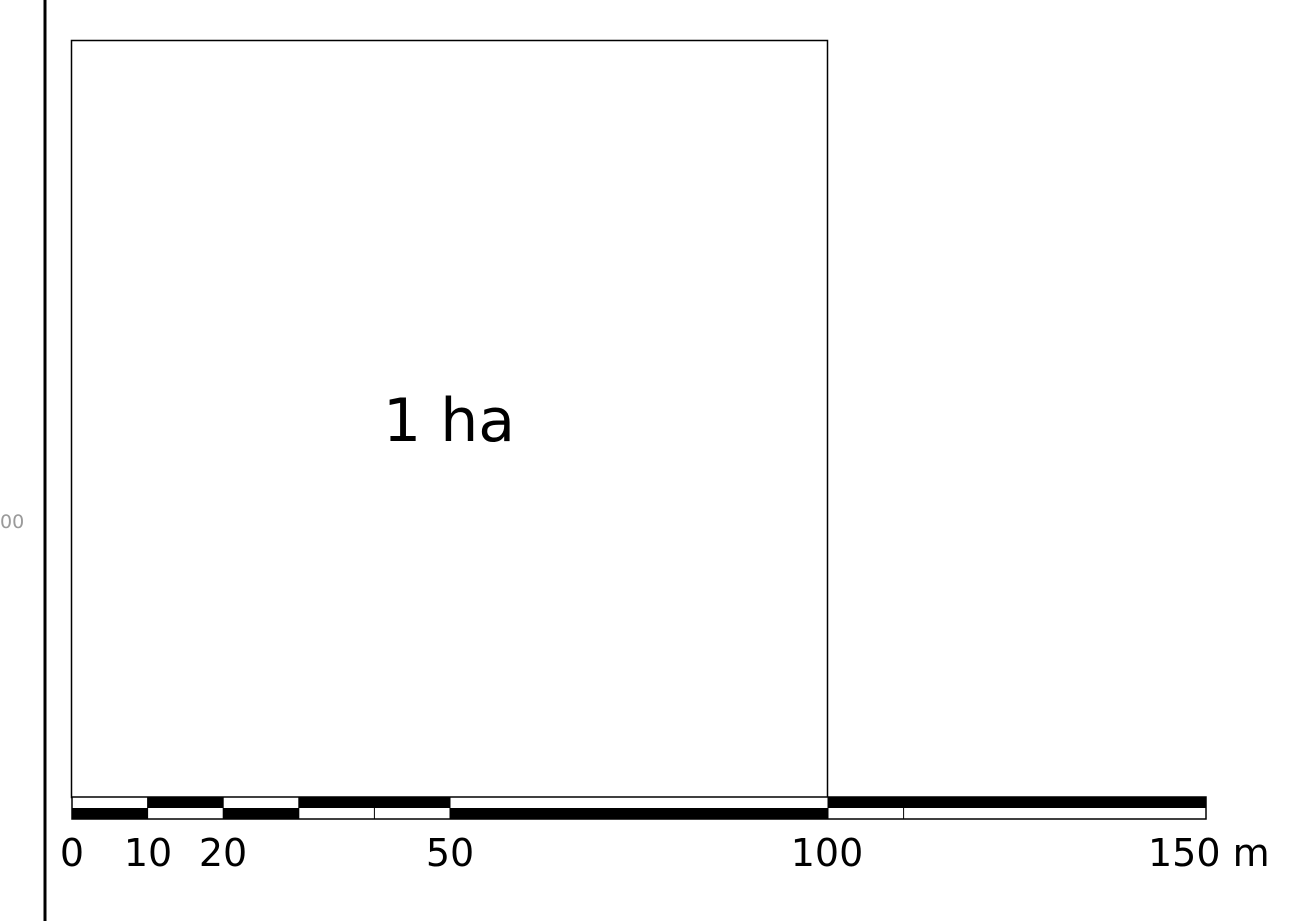 The width and height of the screenshot is (1301, 921). I want to click on scale-segment-5-top, so click(639, 802).